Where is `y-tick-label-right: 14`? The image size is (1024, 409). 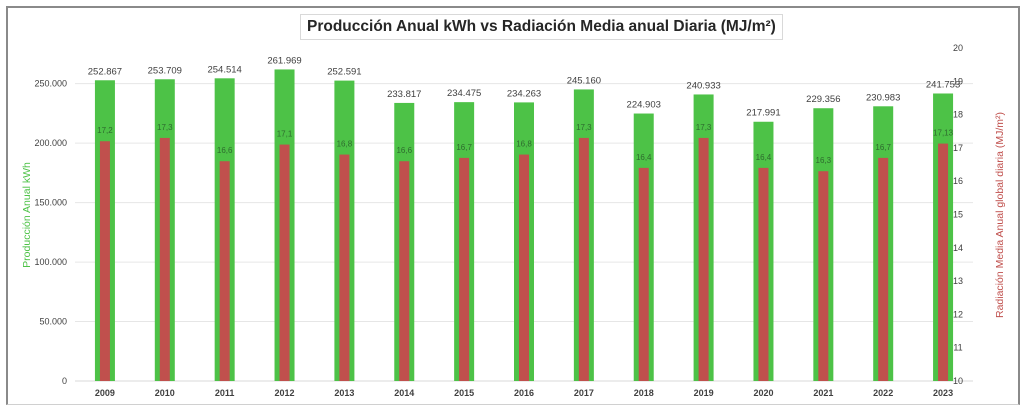 y-tick-label-right: 14 is located at coordinates (958, 248).